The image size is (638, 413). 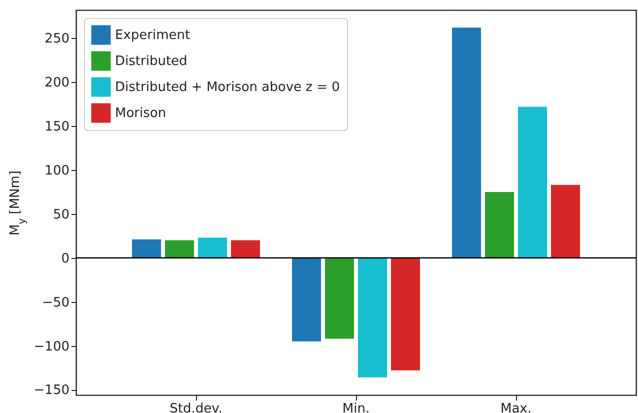 I want to click on legend-label: Morison, so click(x=140, y=113).